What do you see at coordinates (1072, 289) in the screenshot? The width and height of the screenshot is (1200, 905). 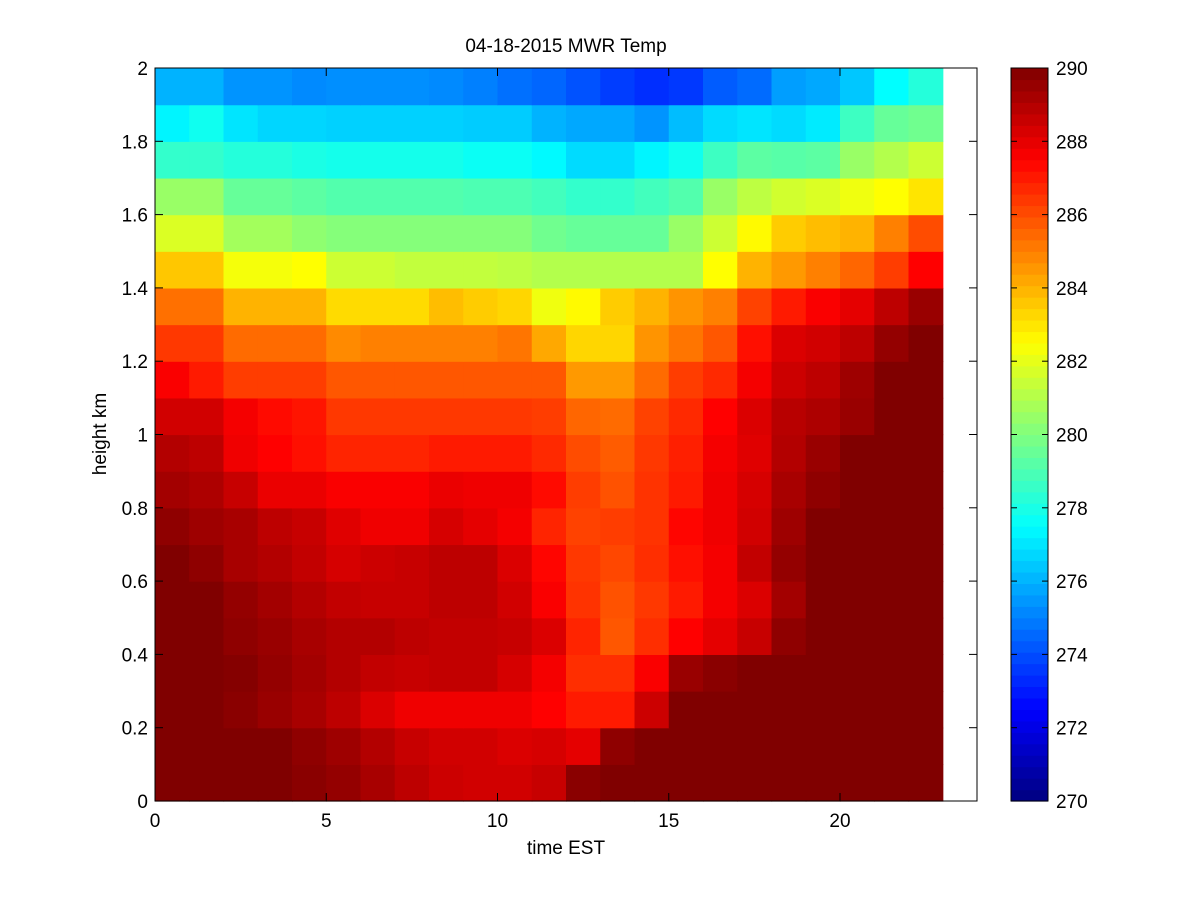 I see `colorbar-tick-label: 284` at bounding box center [1072, 289].